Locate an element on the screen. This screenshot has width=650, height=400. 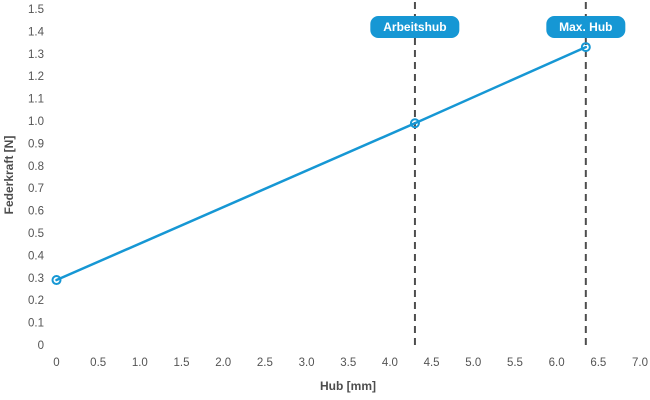
y-axis-title: Federkraft [N] is located at coordinates (9, 175).